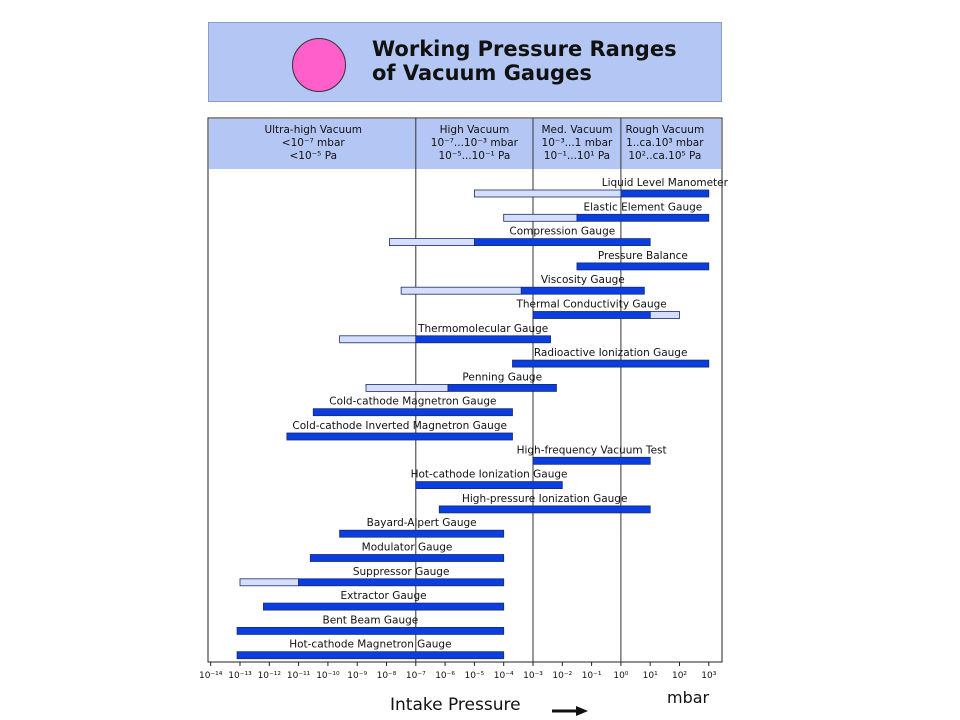 This screenshot has width=960, height=720. Describe the element at coordinates (399, 426) in the screenshot. I see `gauge-label: Cold-cathode Inverted Magnetron Gauge` at that location.